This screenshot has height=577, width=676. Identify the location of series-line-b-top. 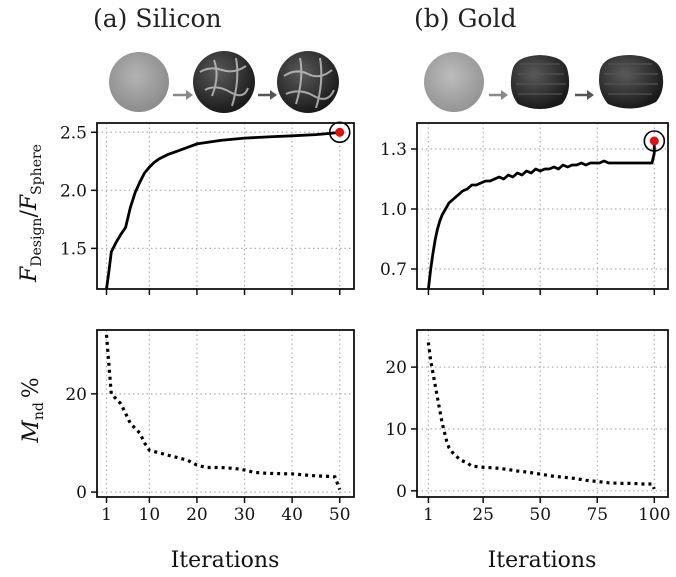
(541, 215).